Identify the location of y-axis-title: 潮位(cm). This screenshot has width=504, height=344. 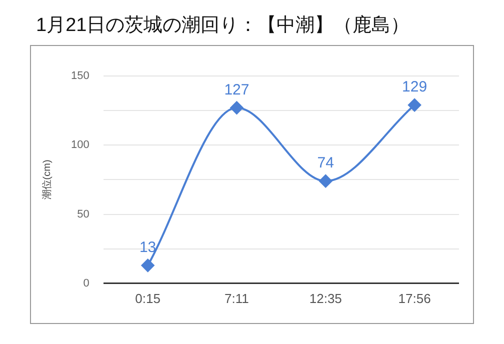
(46, 180).